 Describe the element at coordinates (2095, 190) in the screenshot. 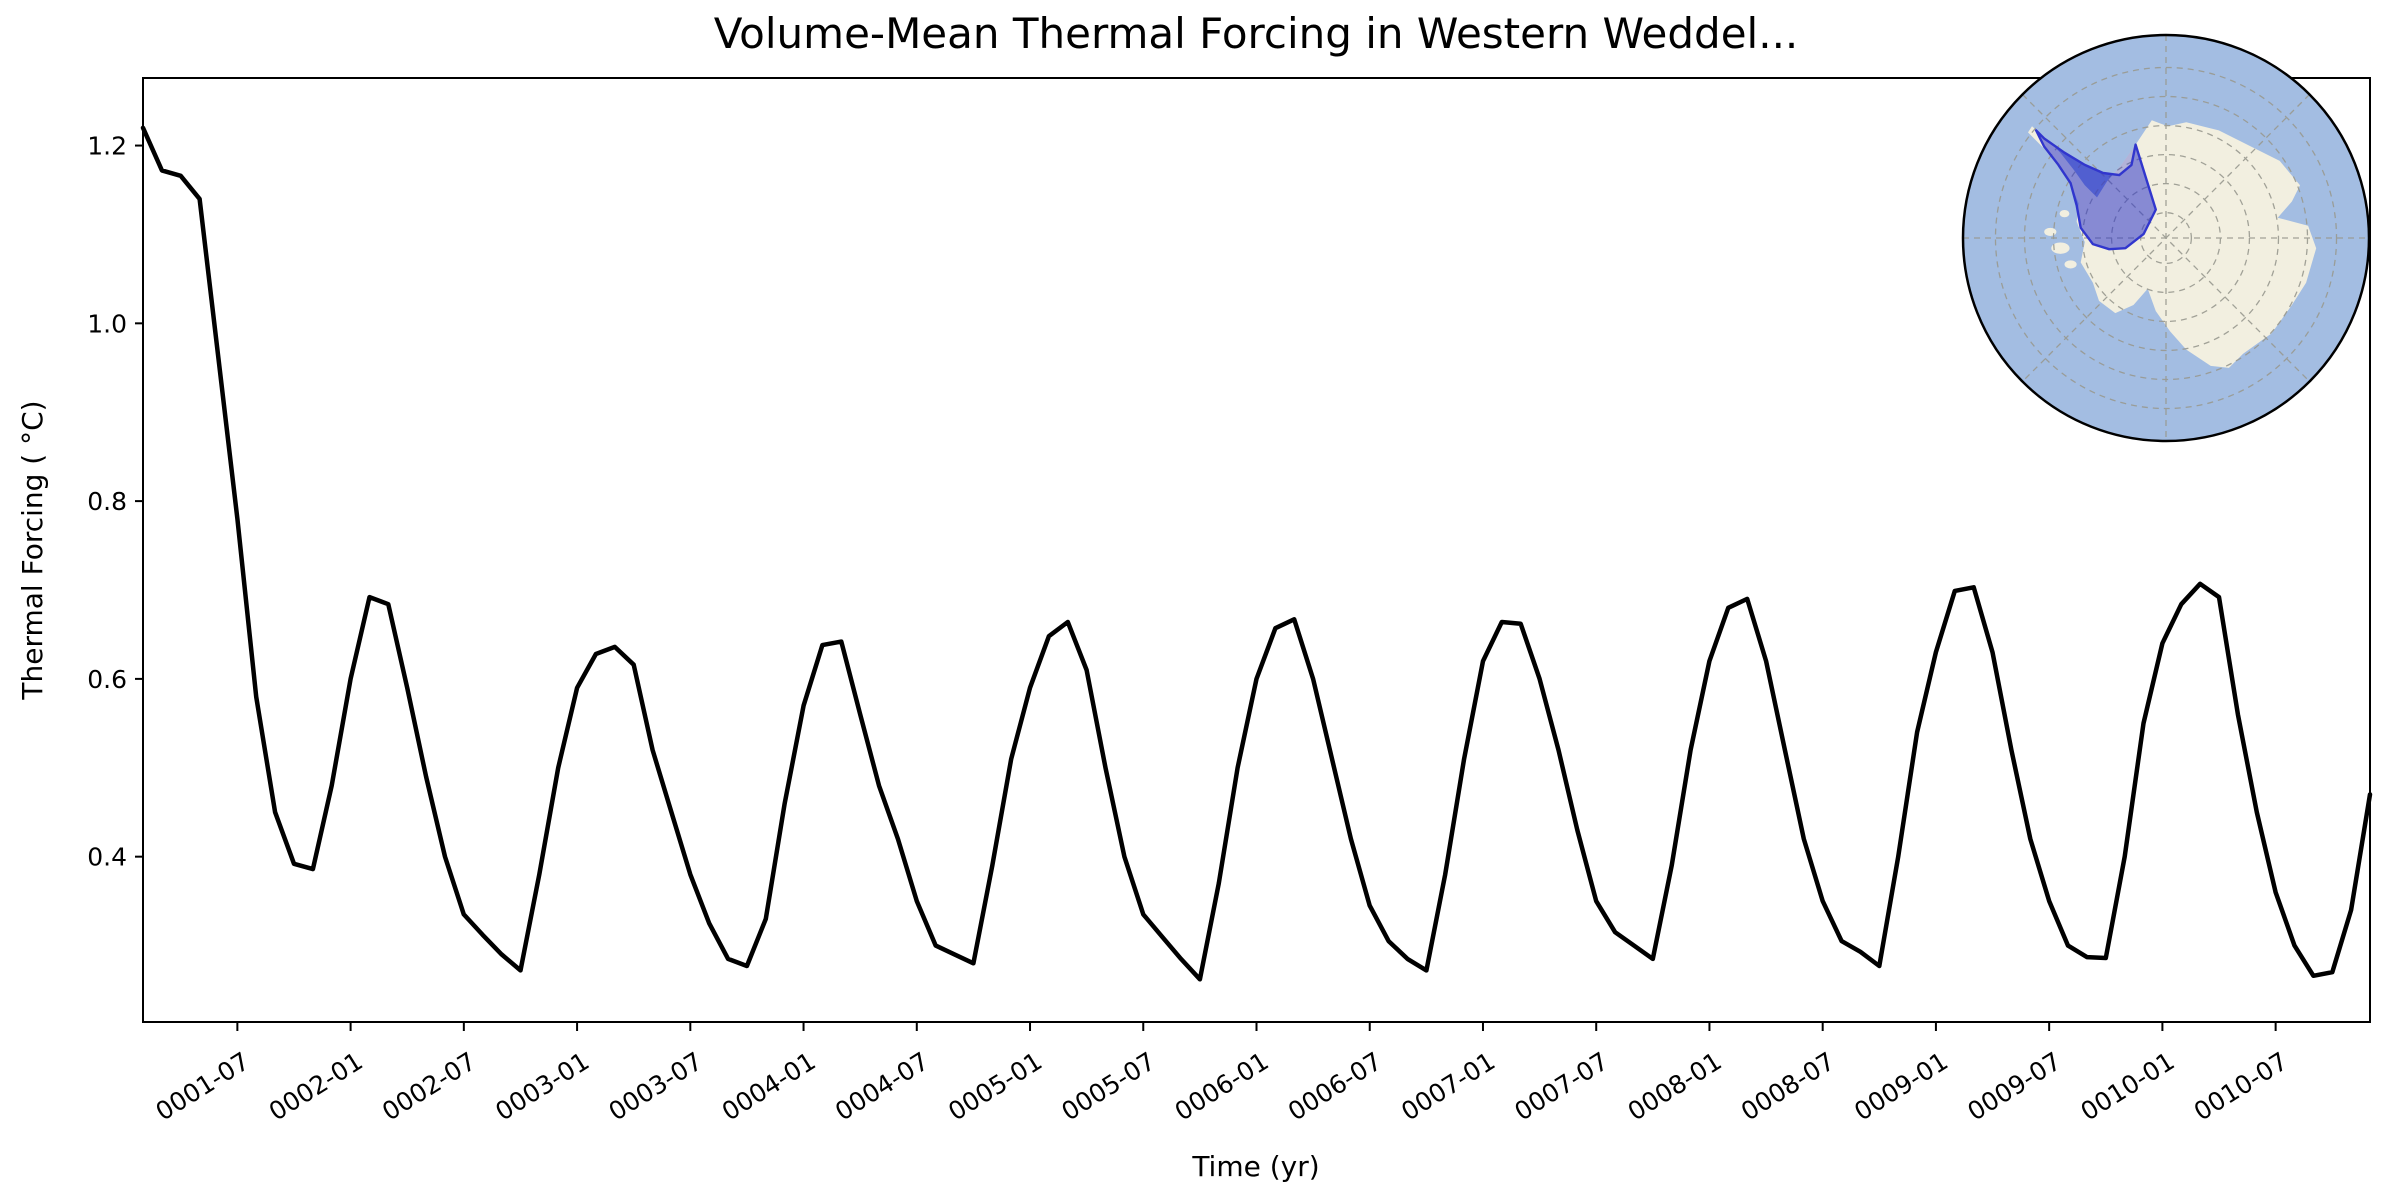

I see `western-weddell-region` at that location.